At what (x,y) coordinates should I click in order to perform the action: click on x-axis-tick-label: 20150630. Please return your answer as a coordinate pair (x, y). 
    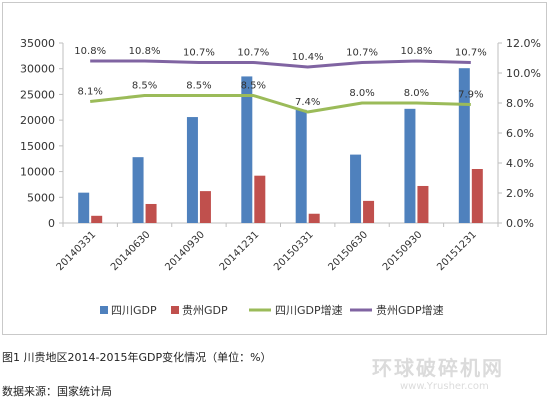
    Looking at the image, I should click on (348, 251).